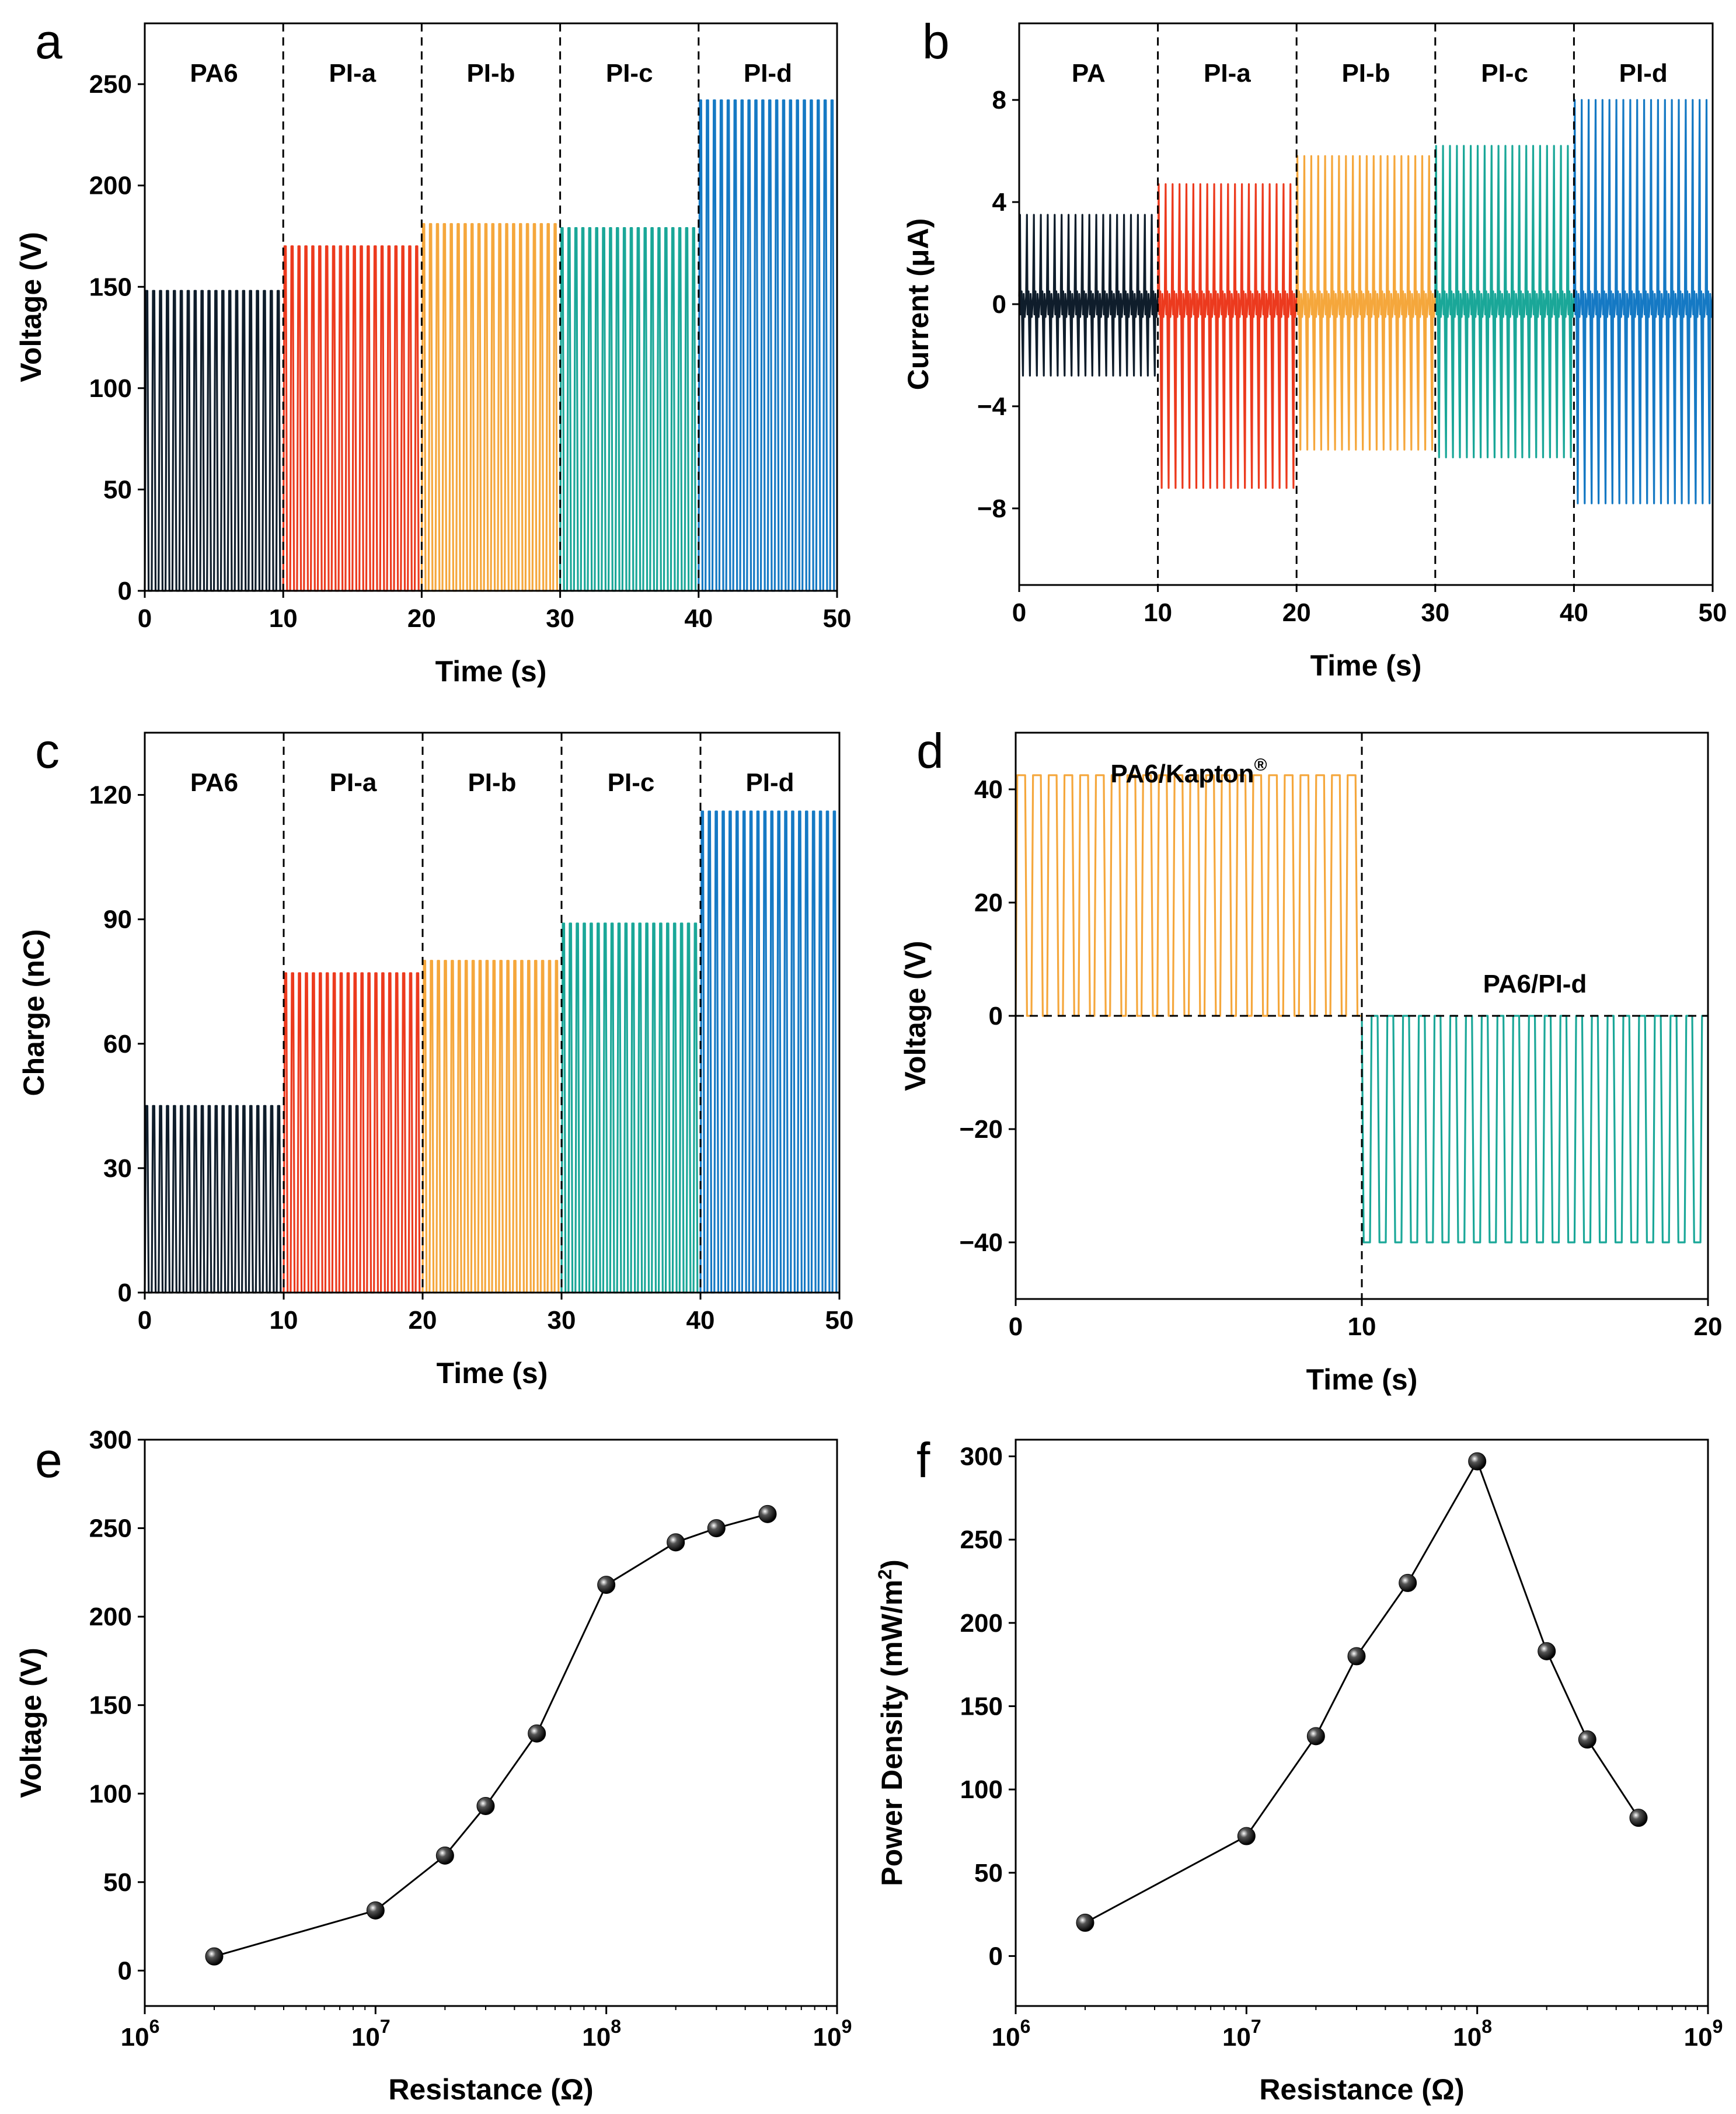 The height and width of the screenshot is (2114, 1736). I want to click on y-tick-label: −40, so click(981, 1242).